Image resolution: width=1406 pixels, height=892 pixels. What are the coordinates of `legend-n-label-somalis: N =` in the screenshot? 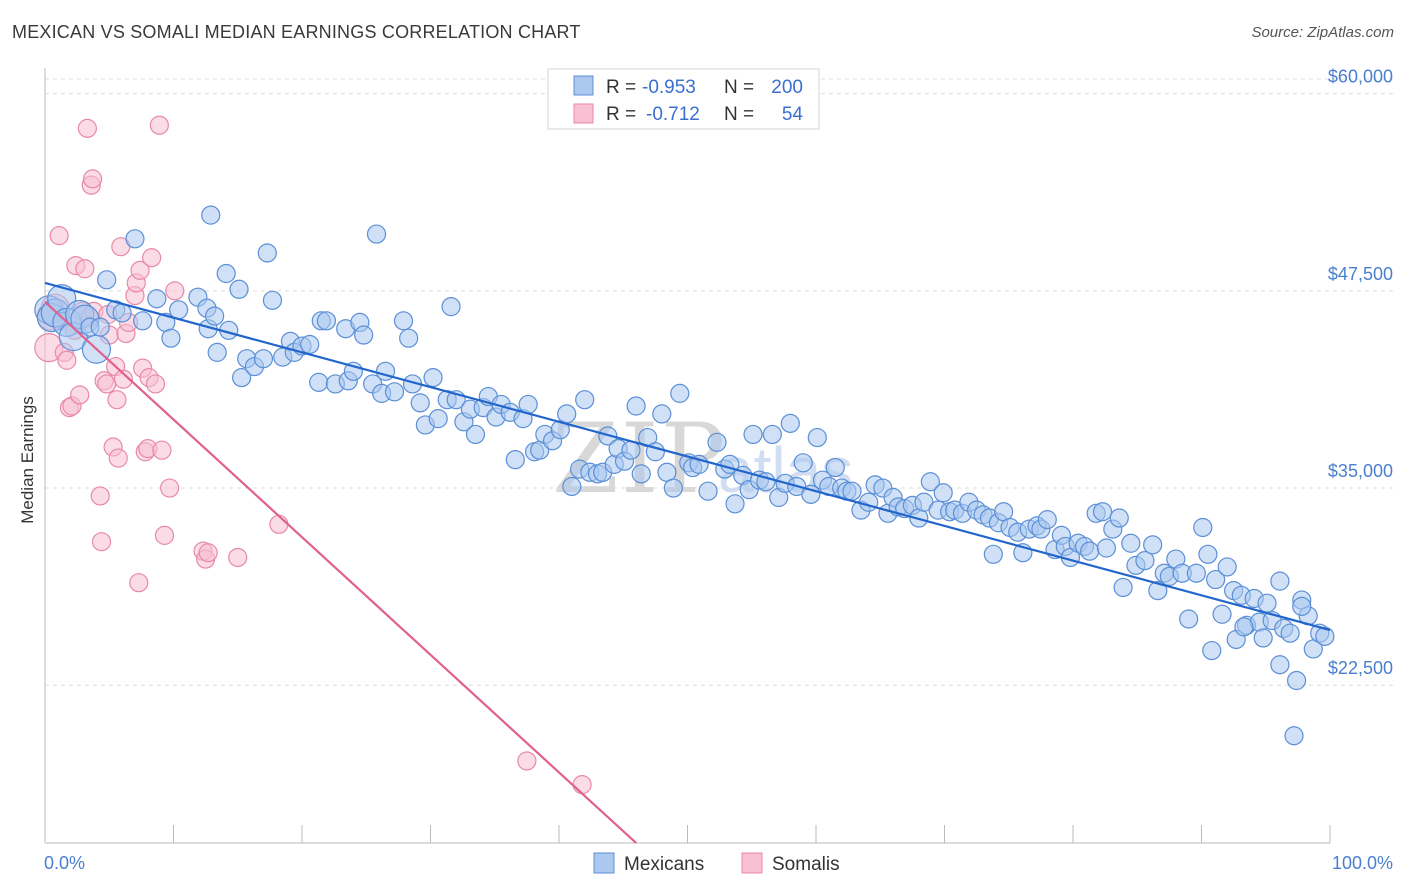 It's located at (739, 114).